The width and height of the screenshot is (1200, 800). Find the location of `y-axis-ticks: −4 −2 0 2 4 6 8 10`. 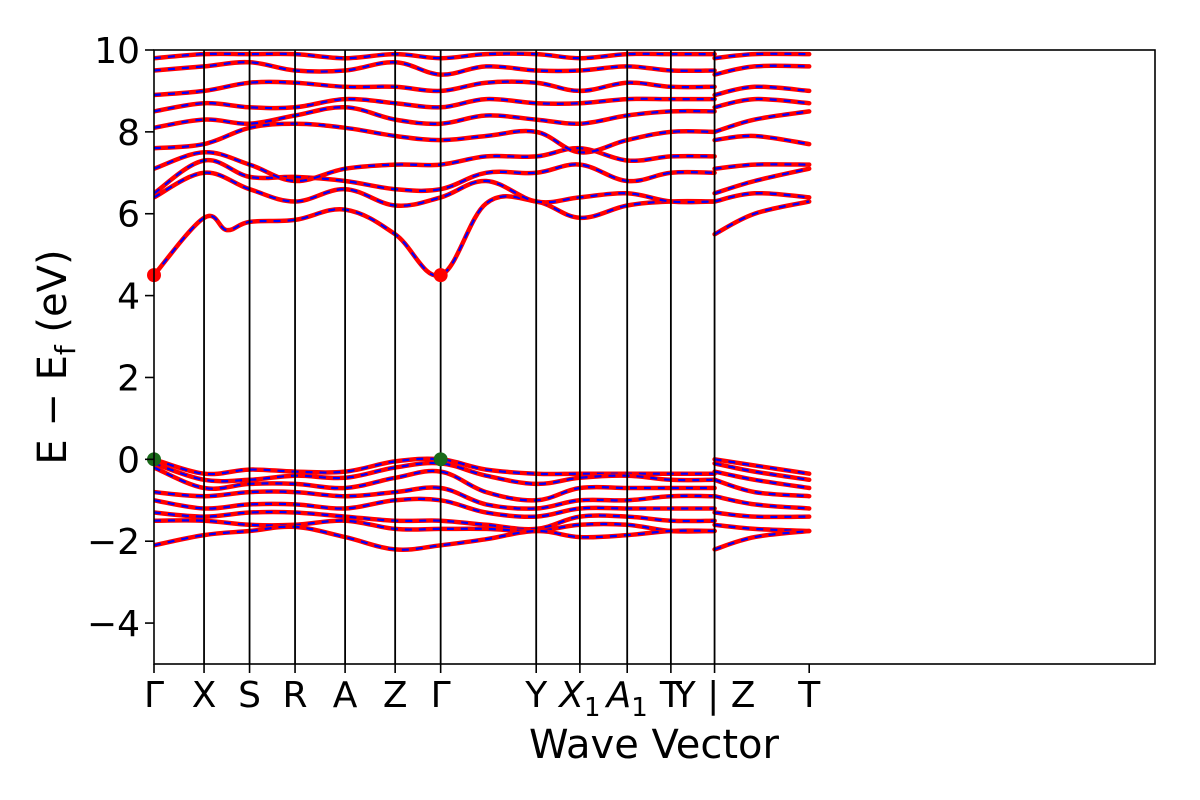

y-axis-ticks: −4 −2 0 2 4 6 8 10 is located at coordinates (120, 338).